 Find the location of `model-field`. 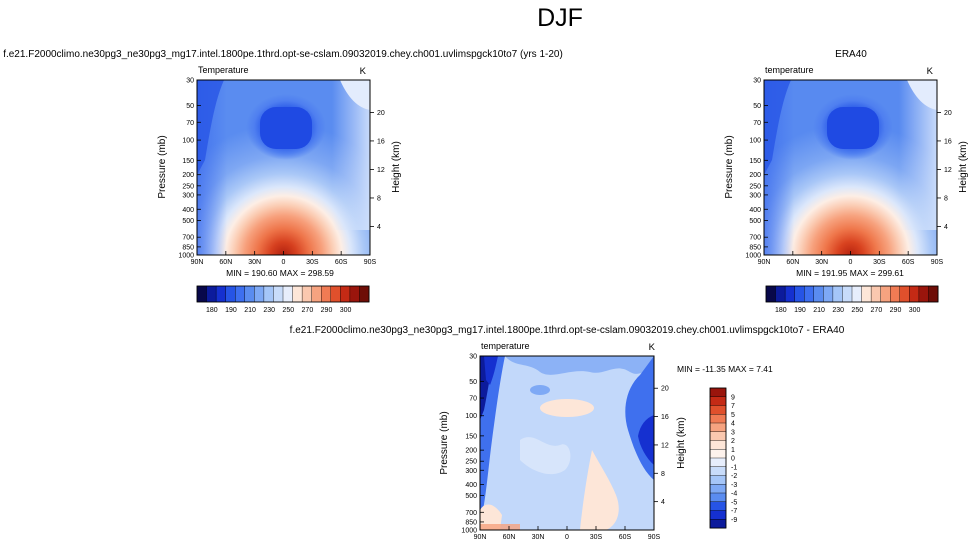

model-field is located at coordinates (283, 167).